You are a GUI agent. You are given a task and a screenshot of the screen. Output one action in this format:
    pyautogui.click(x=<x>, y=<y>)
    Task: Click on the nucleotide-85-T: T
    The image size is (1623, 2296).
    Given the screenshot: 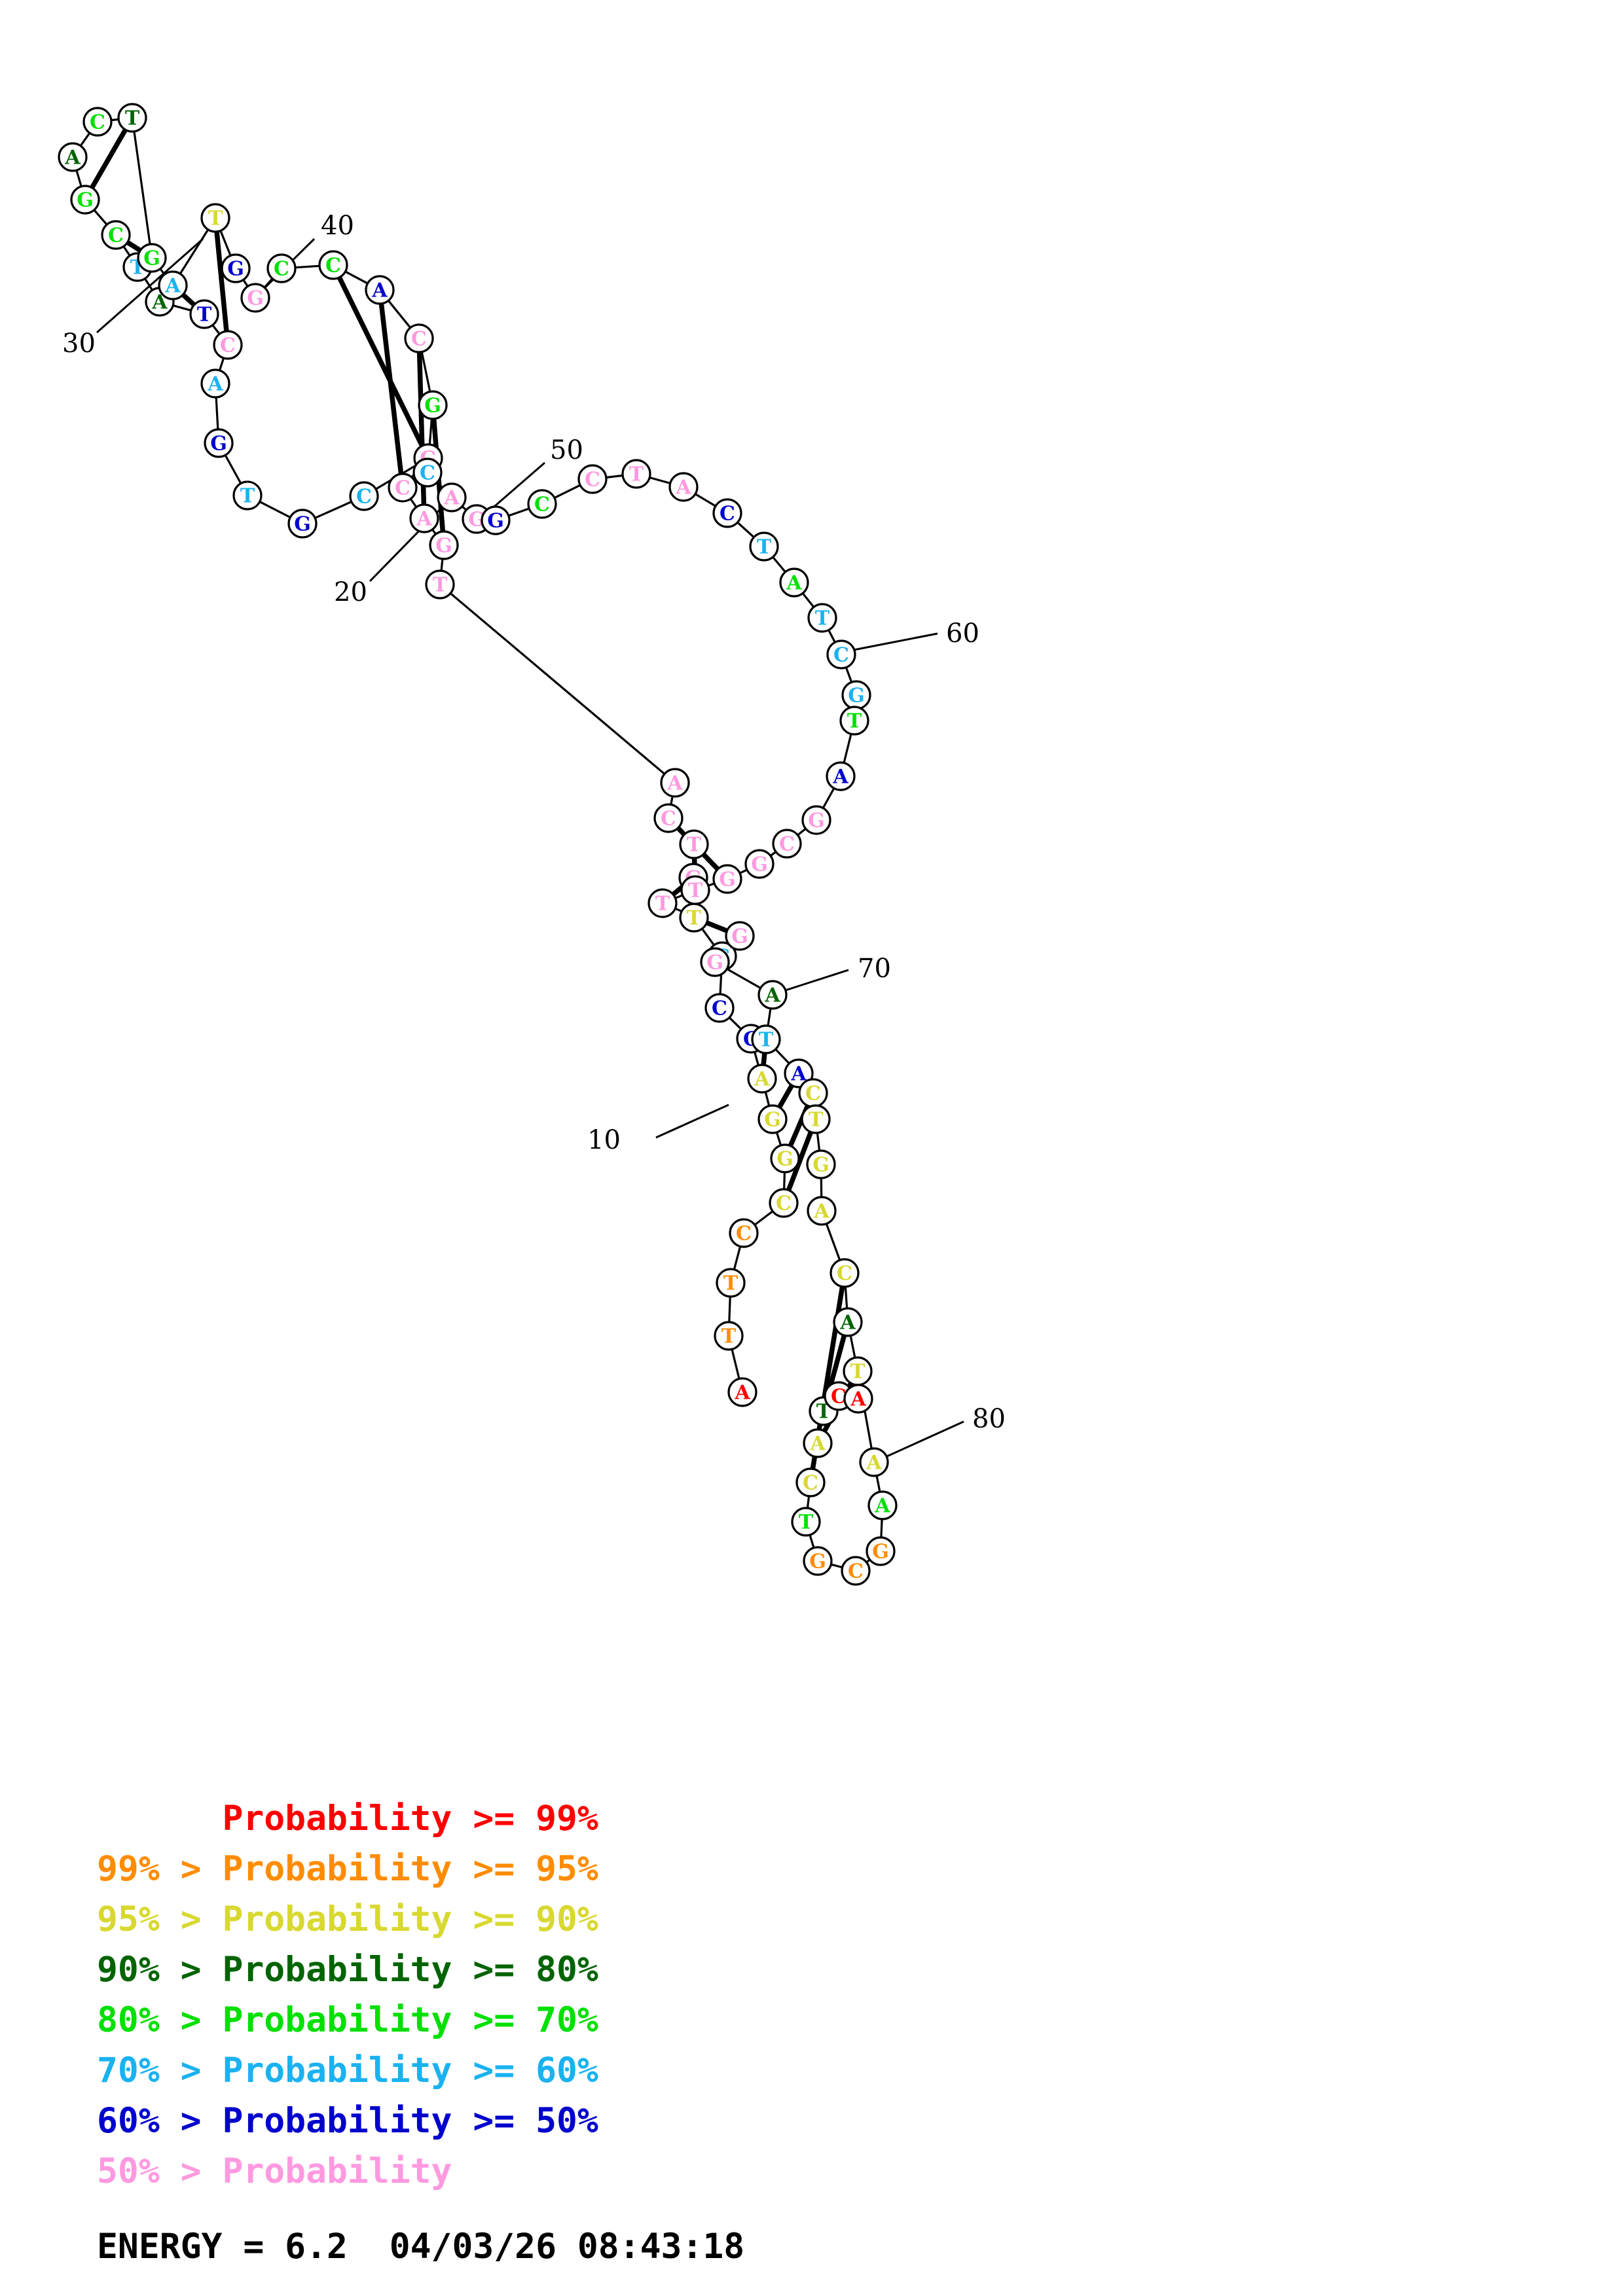 What is the action you would take?
    pyautogui.click(x=806, y=1522)
    